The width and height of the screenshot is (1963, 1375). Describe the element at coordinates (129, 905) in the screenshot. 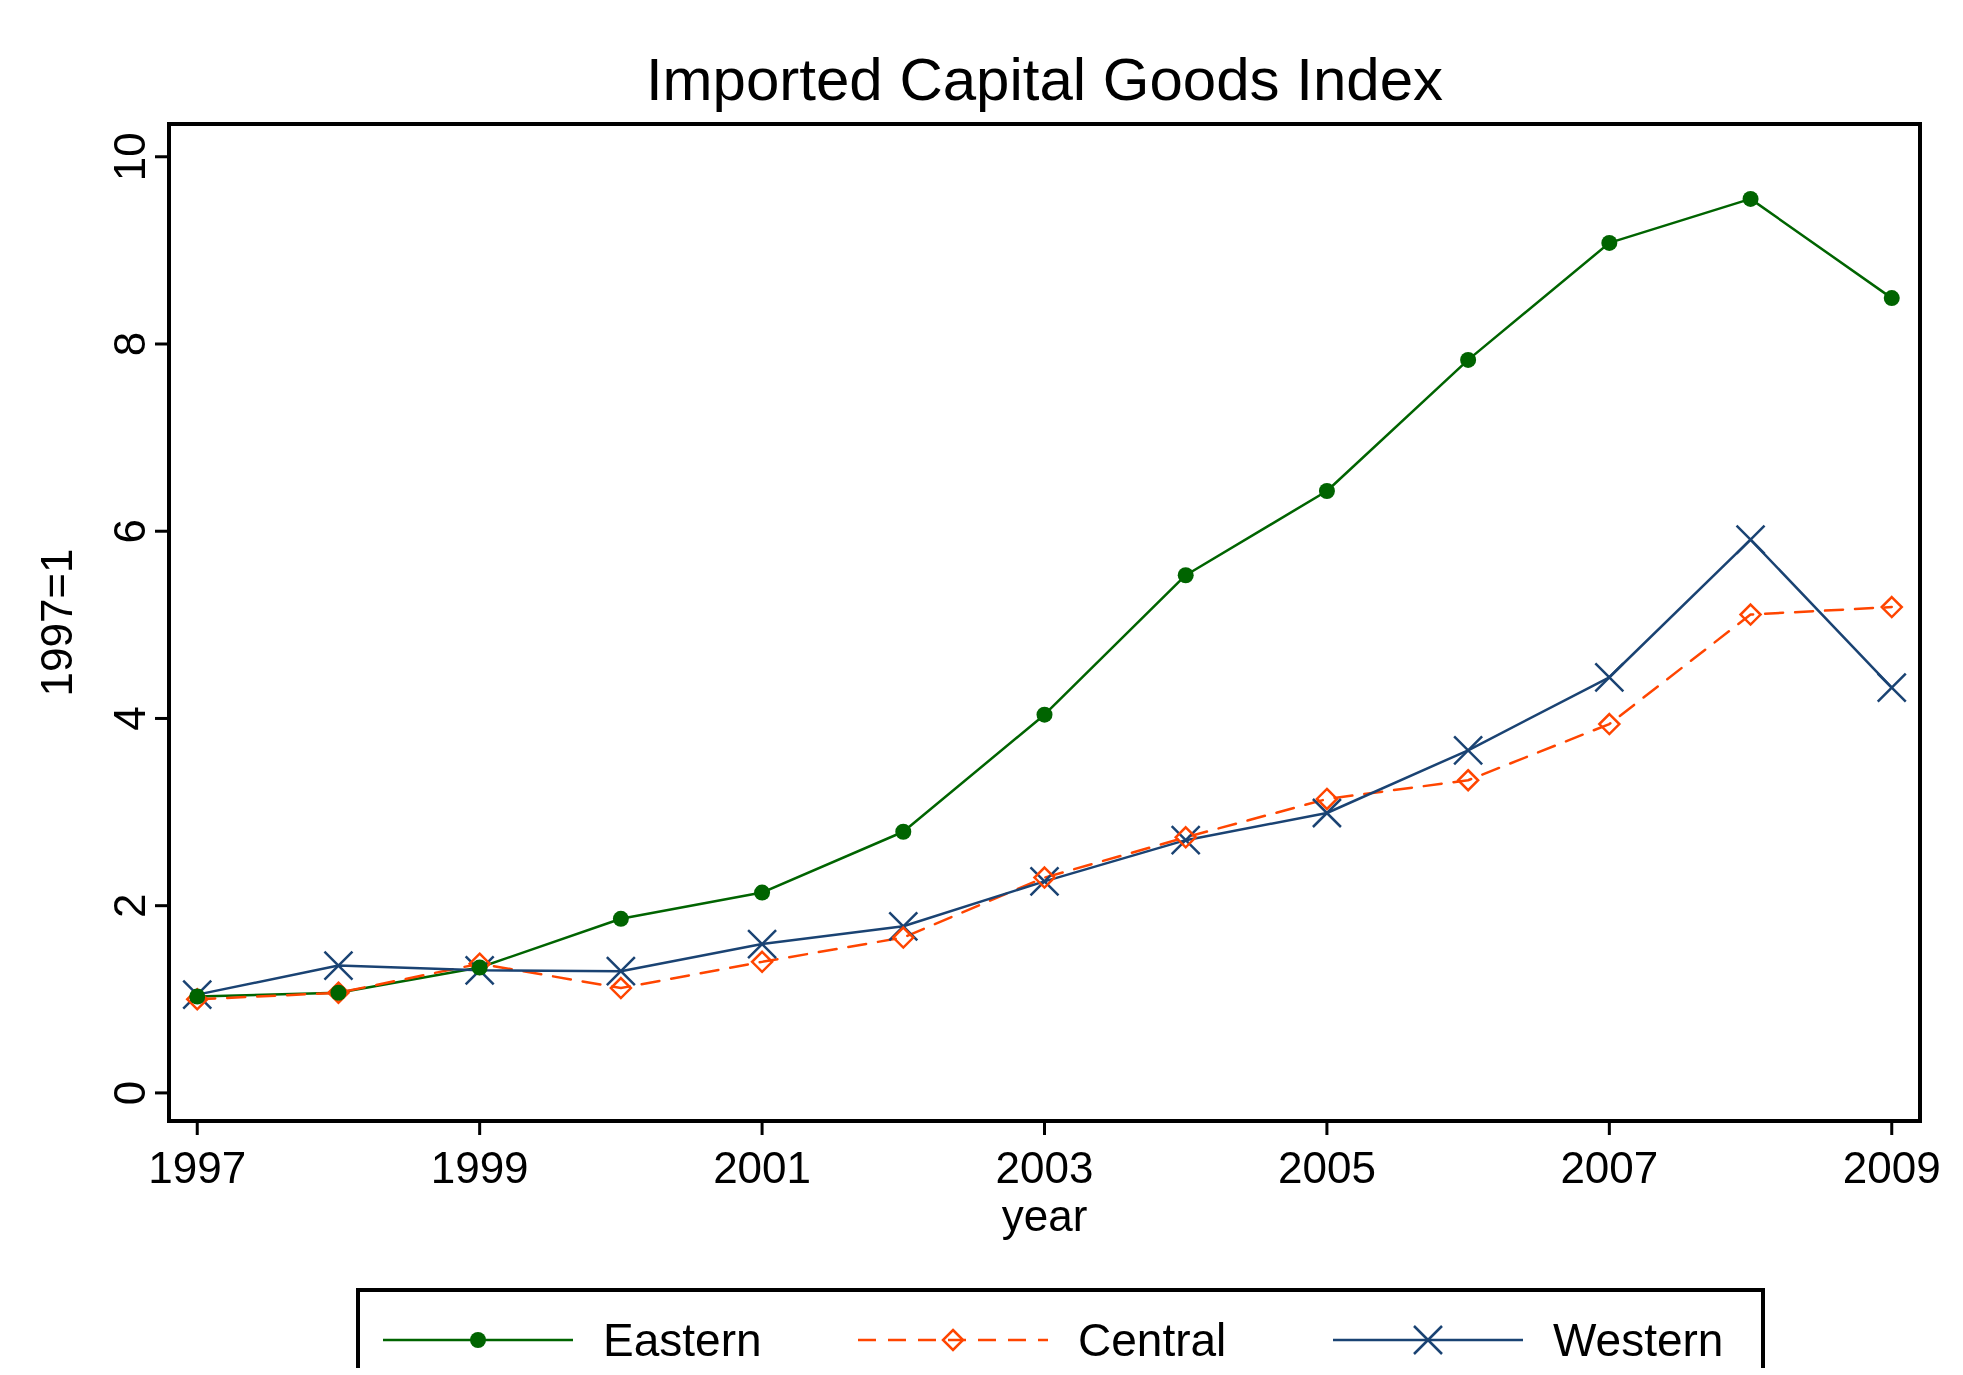

I see `y-tick-label: 2` at that location.